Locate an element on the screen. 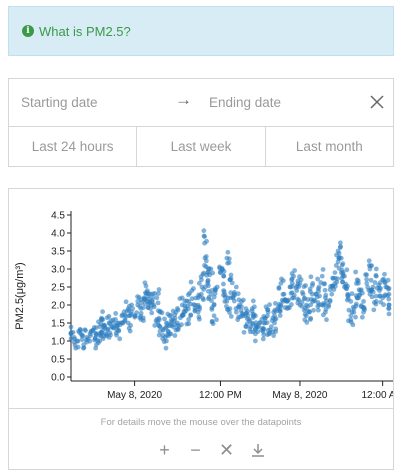 The height and width of the screenshot is (474, 402). last-24-hours-button: Last 24 hours is located at coordinates (73, 146).